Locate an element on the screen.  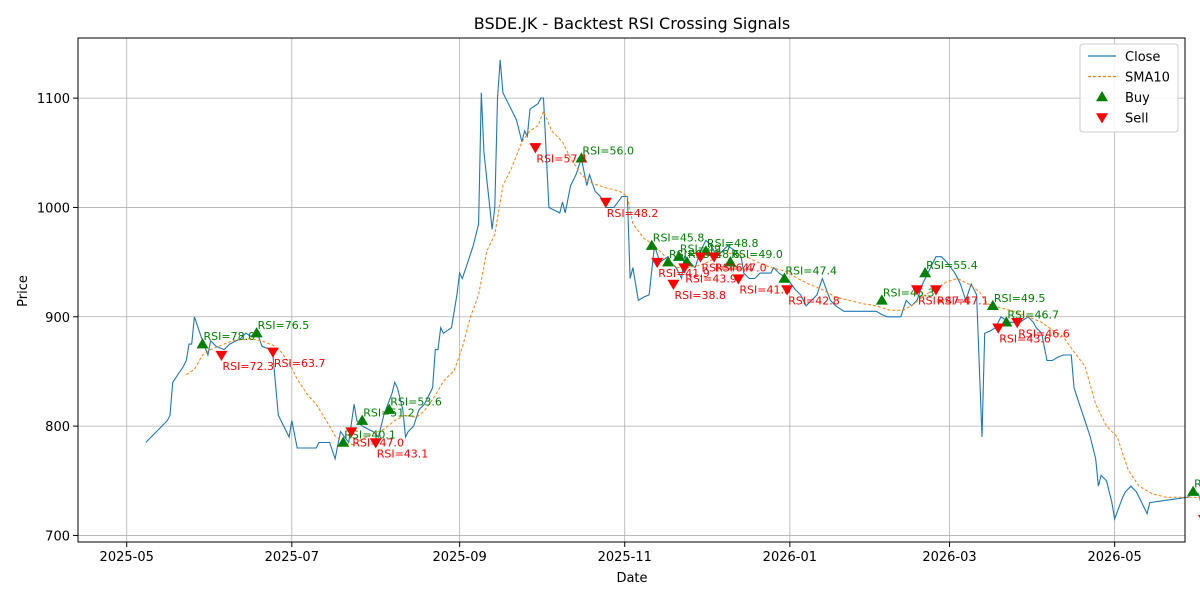
chart-title: BSDE.JK - Backtest RSI Crossing Signals is located at coordinates (632, 23).